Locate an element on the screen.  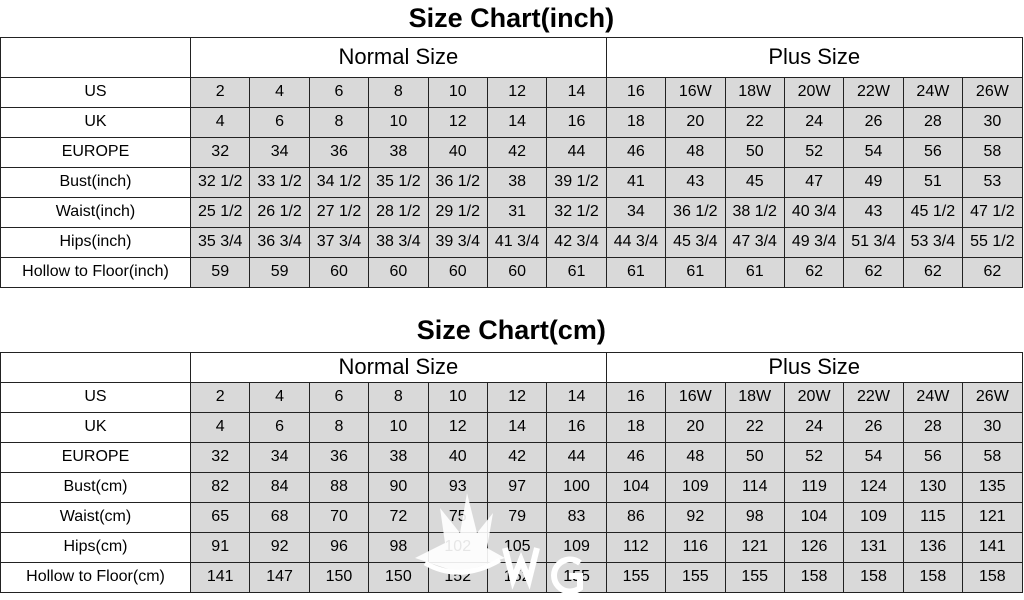
size-cell: 31 is located at coordinates (517, 212).